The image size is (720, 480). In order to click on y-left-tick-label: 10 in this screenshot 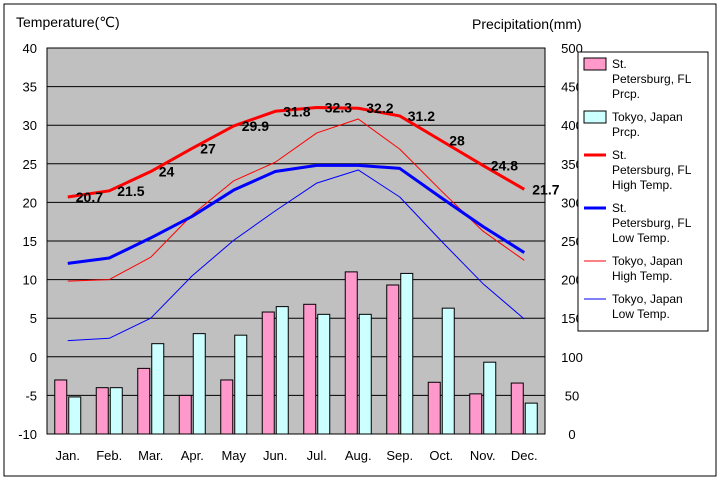, I will do `click(30, 280)`.